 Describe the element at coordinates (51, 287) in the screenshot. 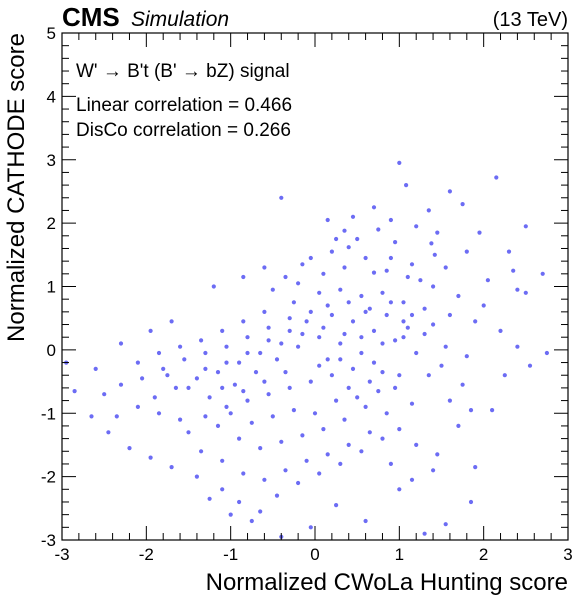

I see `y-tick-label: 1` at that location.